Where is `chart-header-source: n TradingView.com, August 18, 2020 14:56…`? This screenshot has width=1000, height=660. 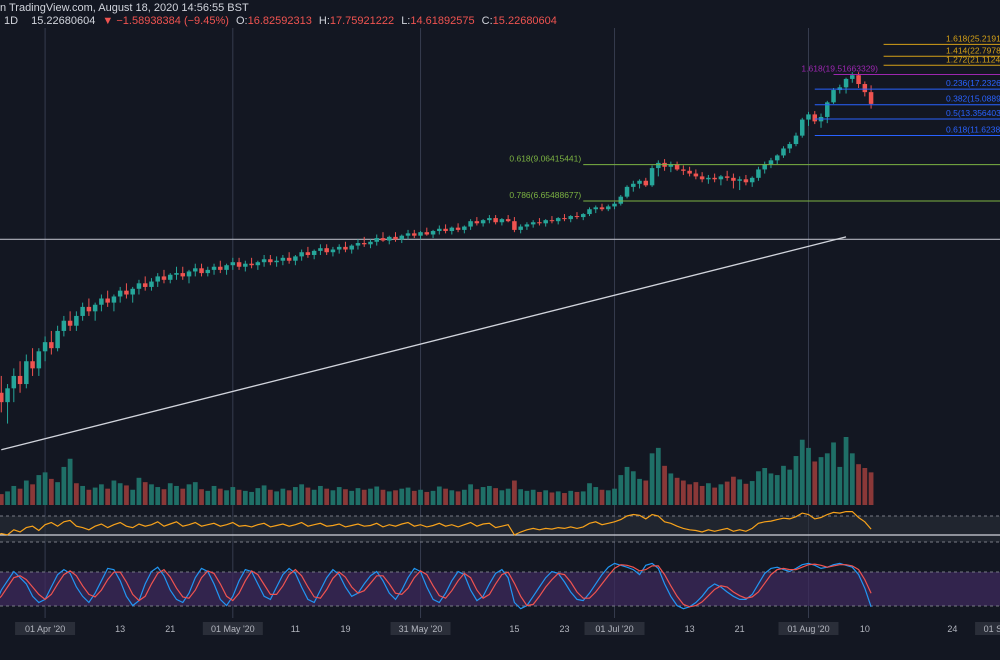 chart-header-source: n TradingView.com, August 18, 2020 14:56… is located at coordinates (126, 8).